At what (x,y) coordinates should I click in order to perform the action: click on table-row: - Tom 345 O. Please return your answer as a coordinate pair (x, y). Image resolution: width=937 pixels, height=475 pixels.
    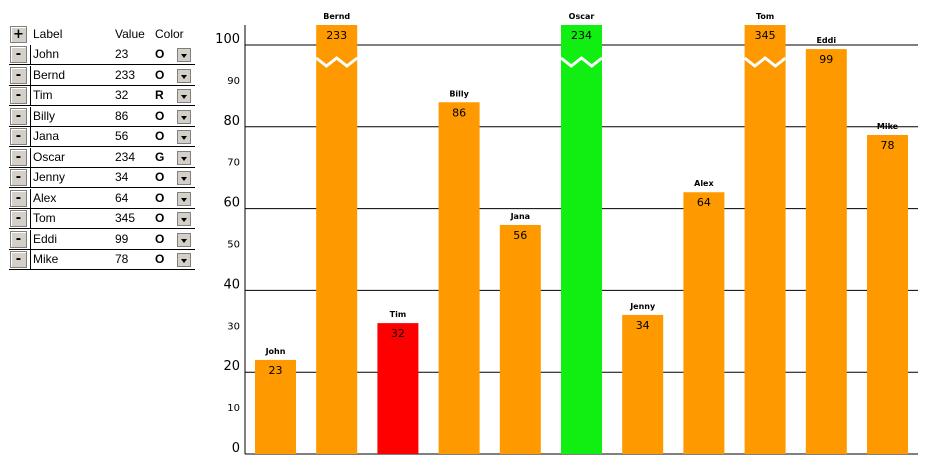
    Looking at the image, I should click on (102, 219).